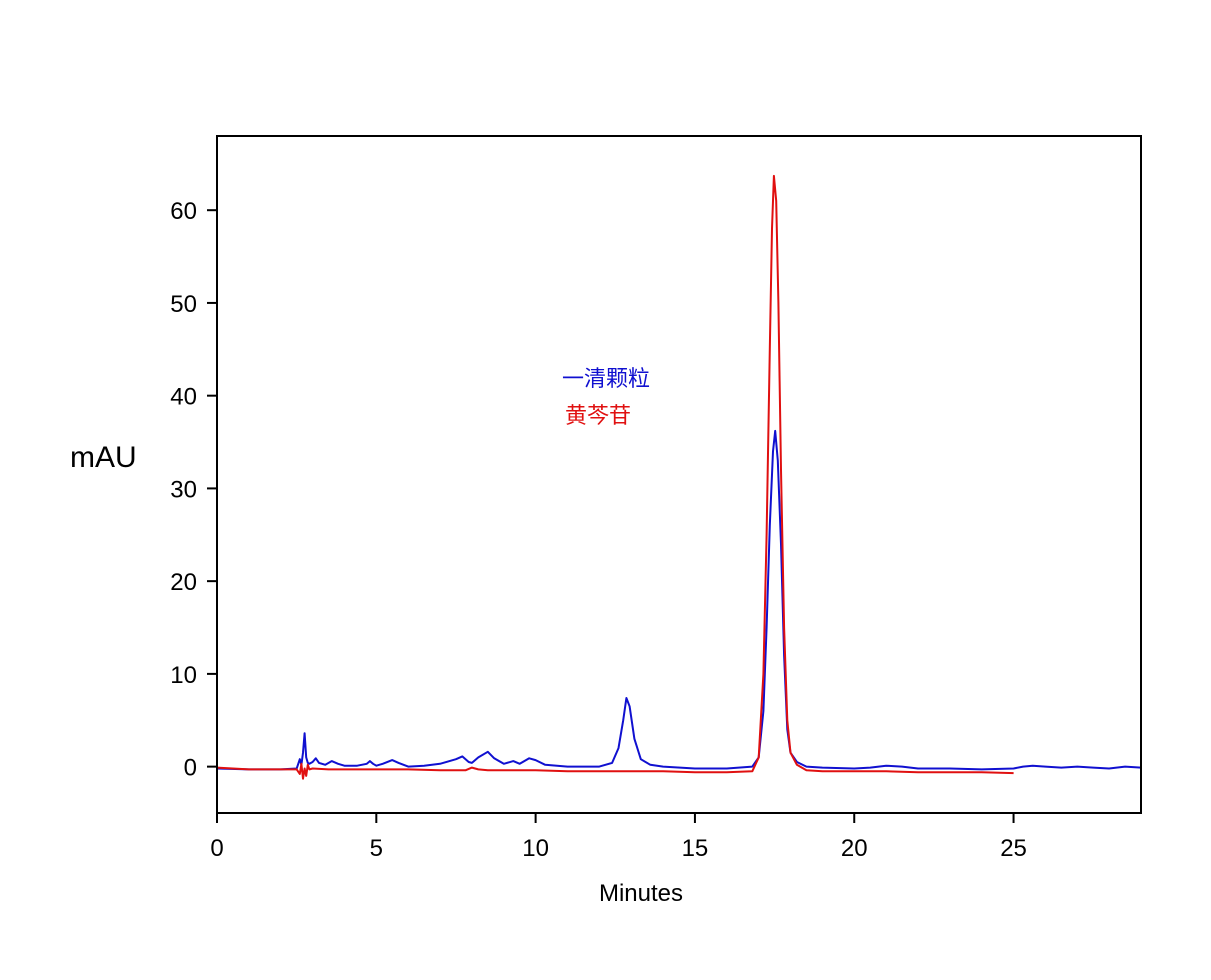  Describe the element at coordinates (183, 397) in the screenshot. I see `y-tick-label: 40` at that location.